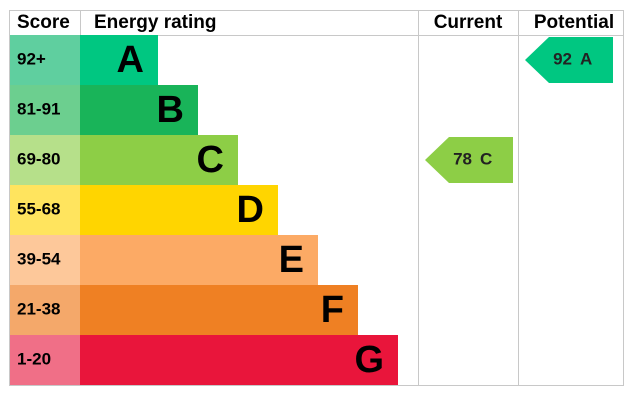 Image resolution: width=638 pixels, height=402 pixels. What do you see at coordinates (38, 108) in the screenshot?
I see `score-range: 81-91` at bounding box center [38, 108].